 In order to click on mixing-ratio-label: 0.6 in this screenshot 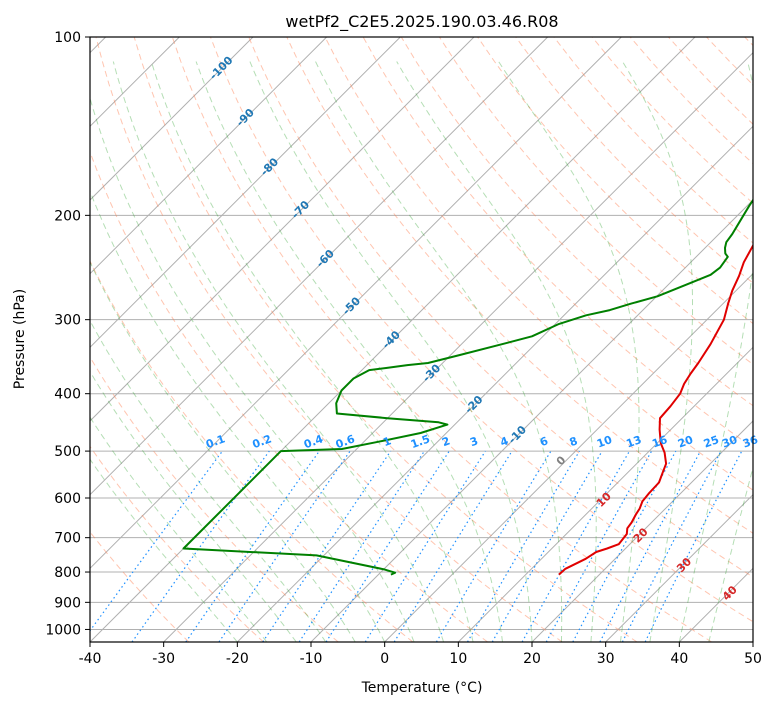, I will do `click(345, 441)`.